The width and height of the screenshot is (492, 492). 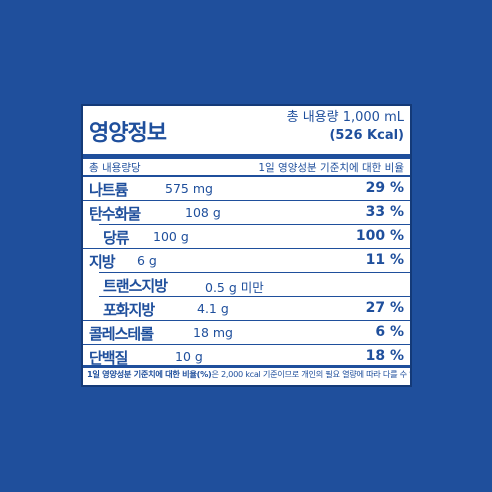 I want to click on nutrient-percent: 29 %, so click(x=384, y=188).